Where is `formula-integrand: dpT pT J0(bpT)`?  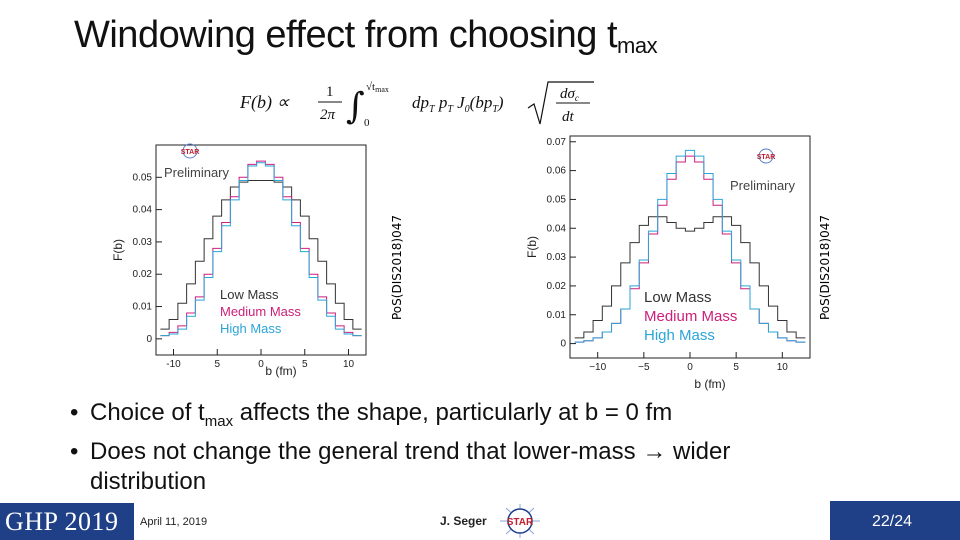 formula-integrand: dpT pT J0(bpT) is located at coordinates (458, 104).